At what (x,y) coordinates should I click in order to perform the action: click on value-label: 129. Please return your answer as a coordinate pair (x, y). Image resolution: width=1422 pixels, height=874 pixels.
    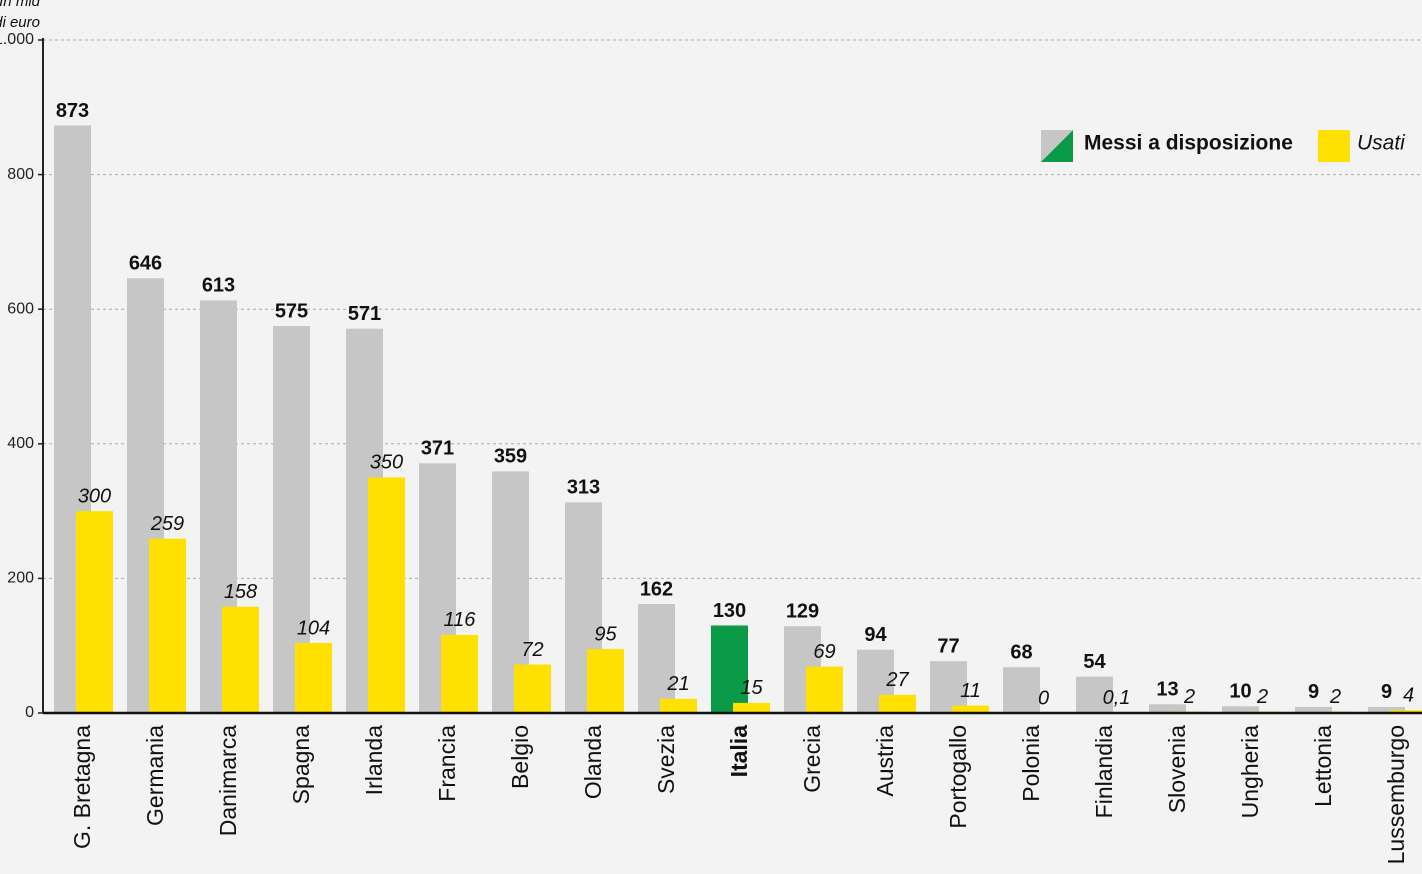
    Looking at the image, I should click on (802, 611).